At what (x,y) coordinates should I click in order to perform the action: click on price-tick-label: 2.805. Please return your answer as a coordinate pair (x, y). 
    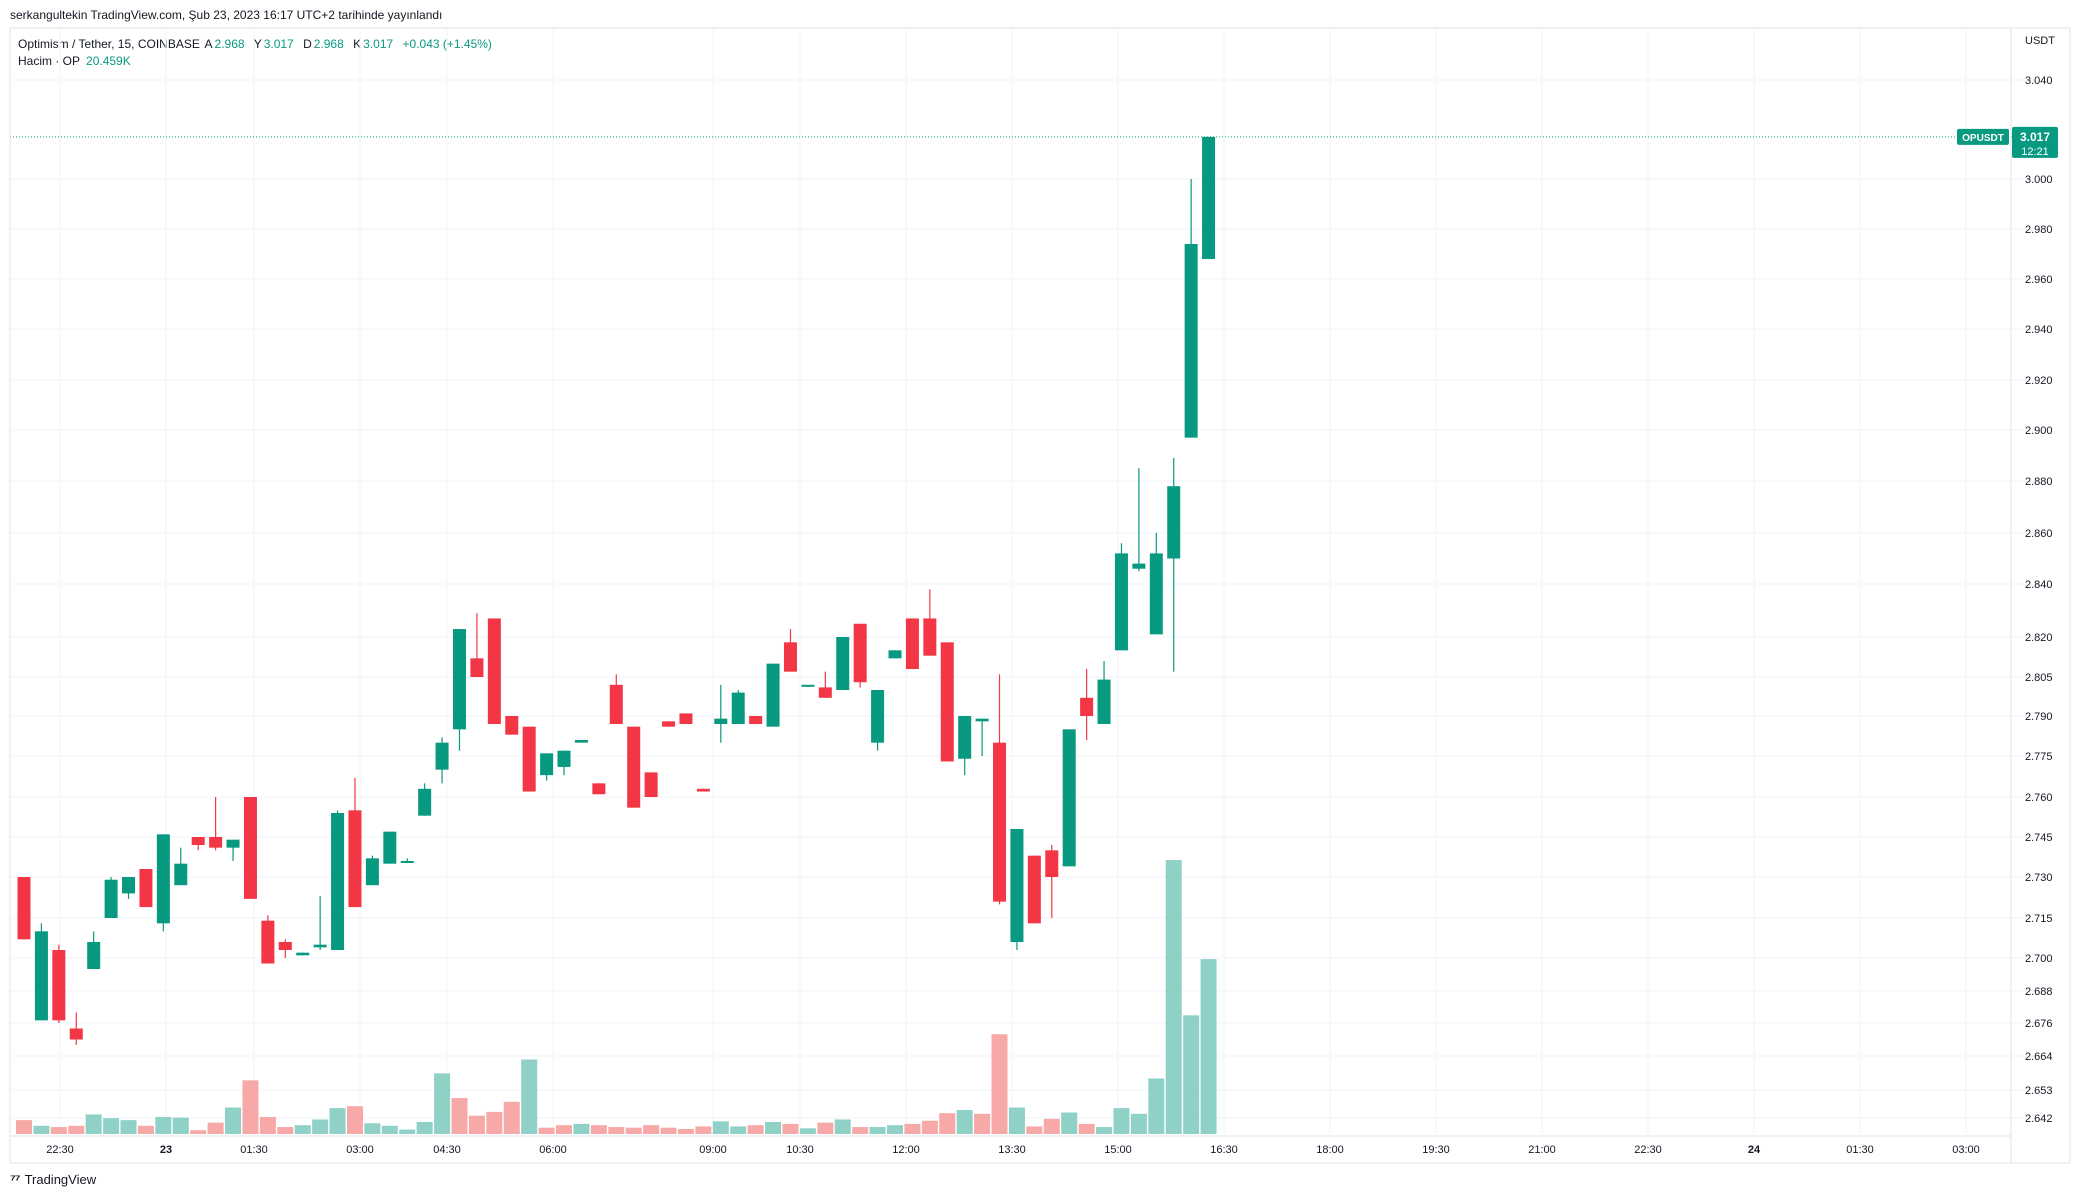
    Looking at the image, I should click on (2039, 678).